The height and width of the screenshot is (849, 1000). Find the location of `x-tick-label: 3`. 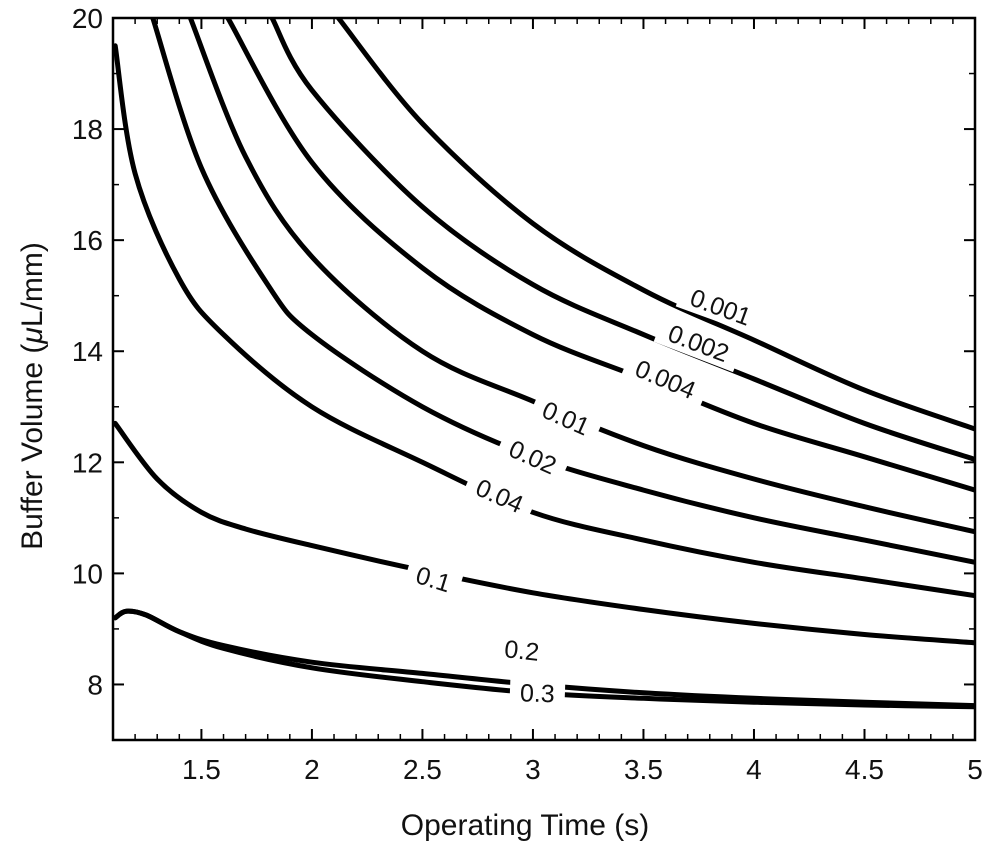

x-tick-label: 3 is located at coordinates (533, 769).